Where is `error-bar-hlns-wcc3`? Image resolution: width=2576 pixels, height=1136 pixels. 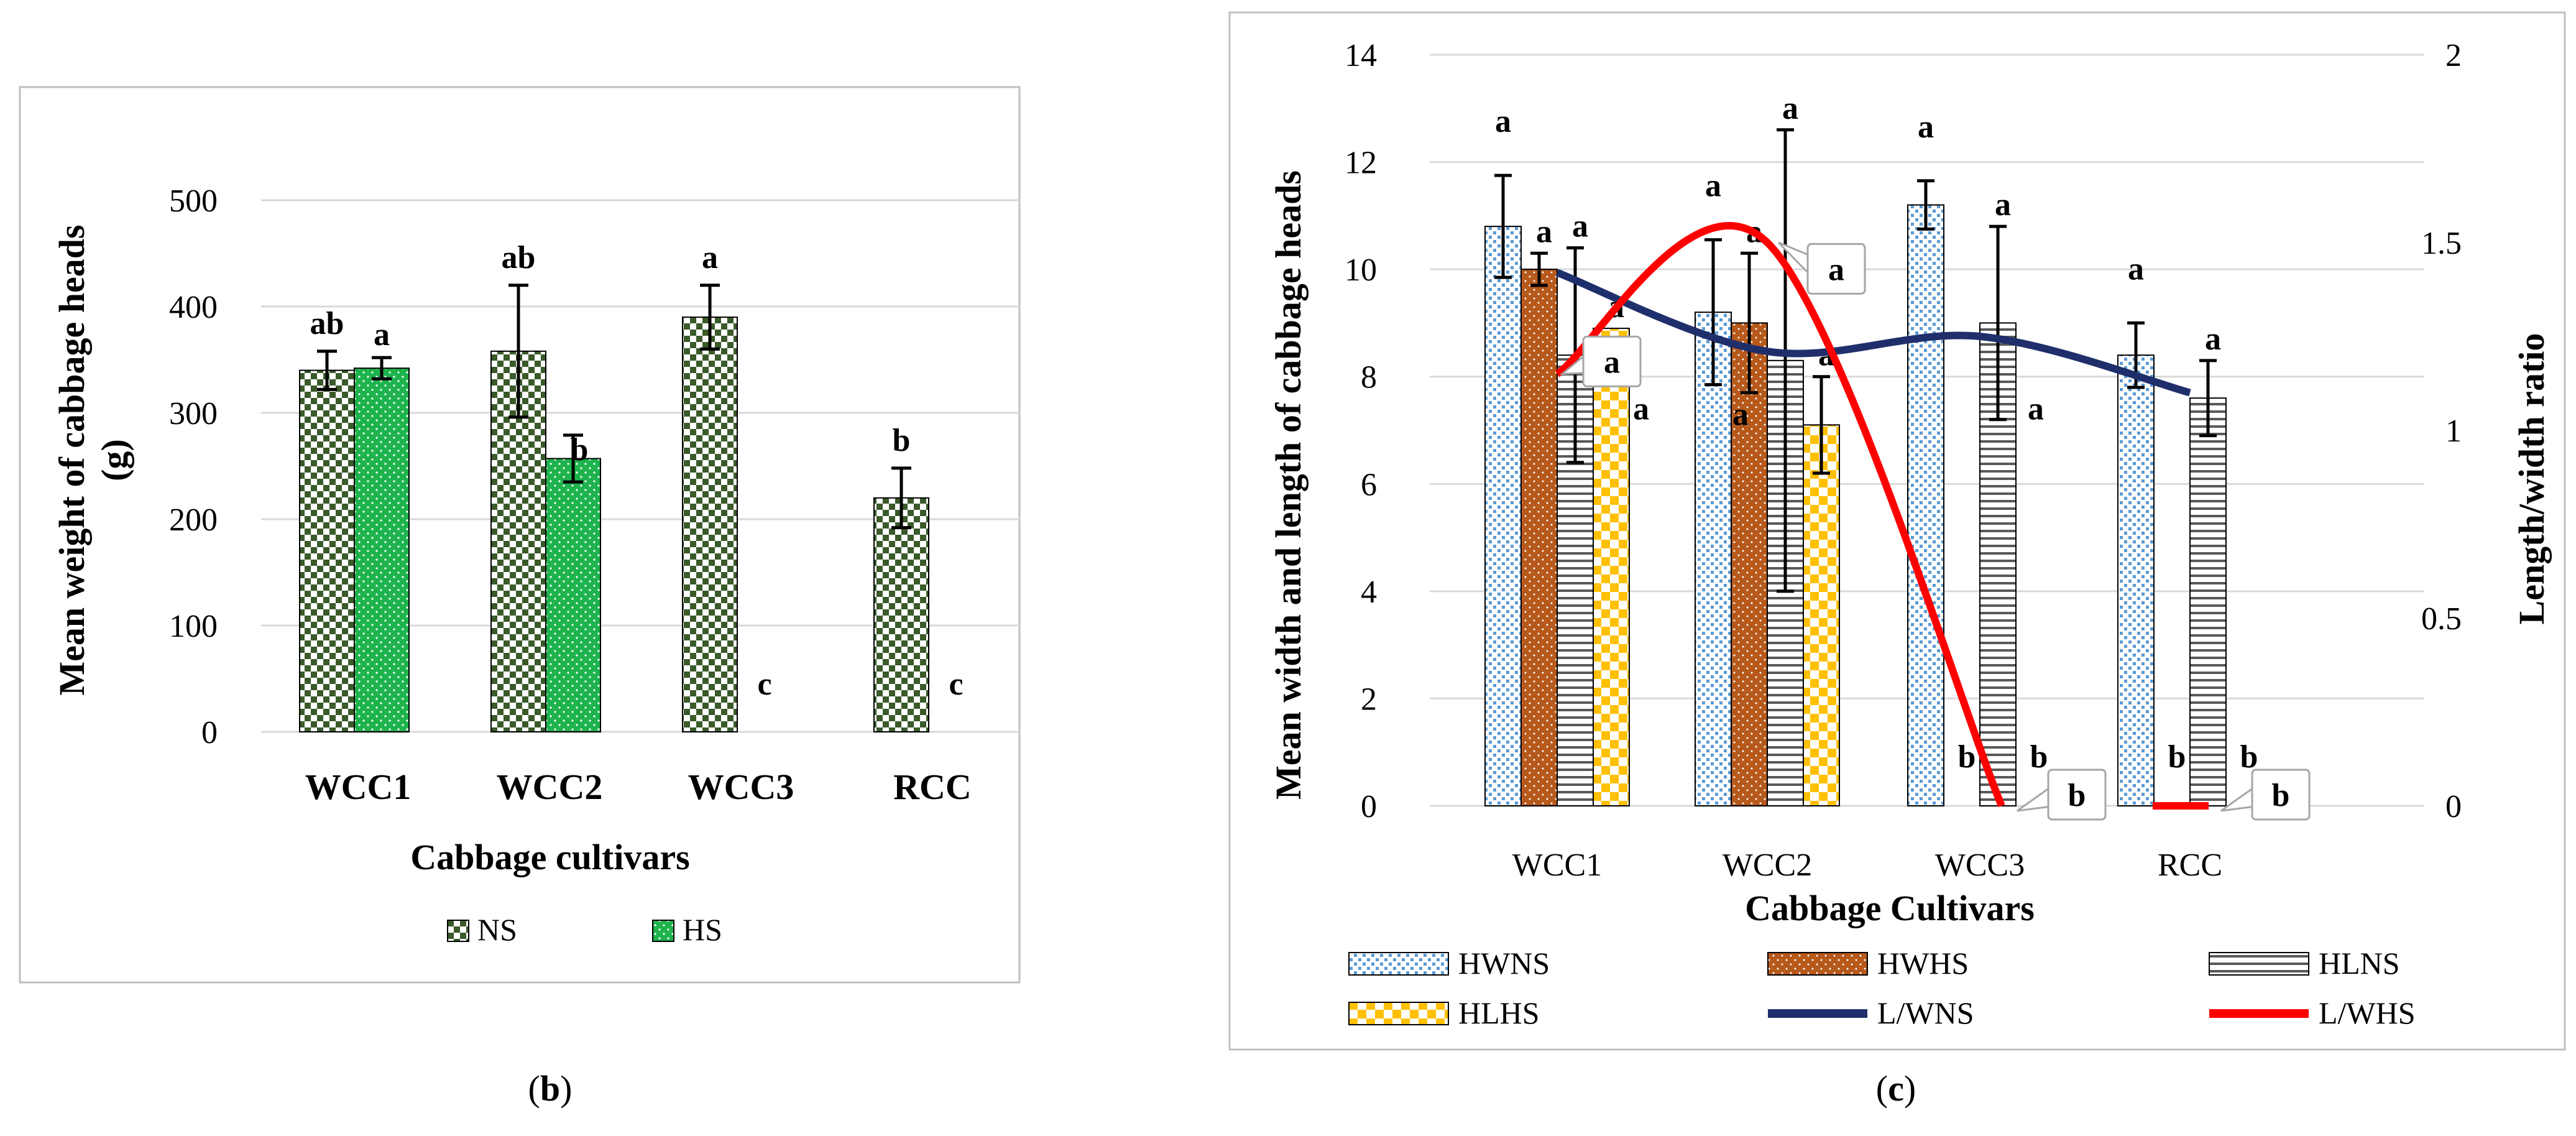 error-bar-hlns-wcc3 is located at coordinates (1998, 323).